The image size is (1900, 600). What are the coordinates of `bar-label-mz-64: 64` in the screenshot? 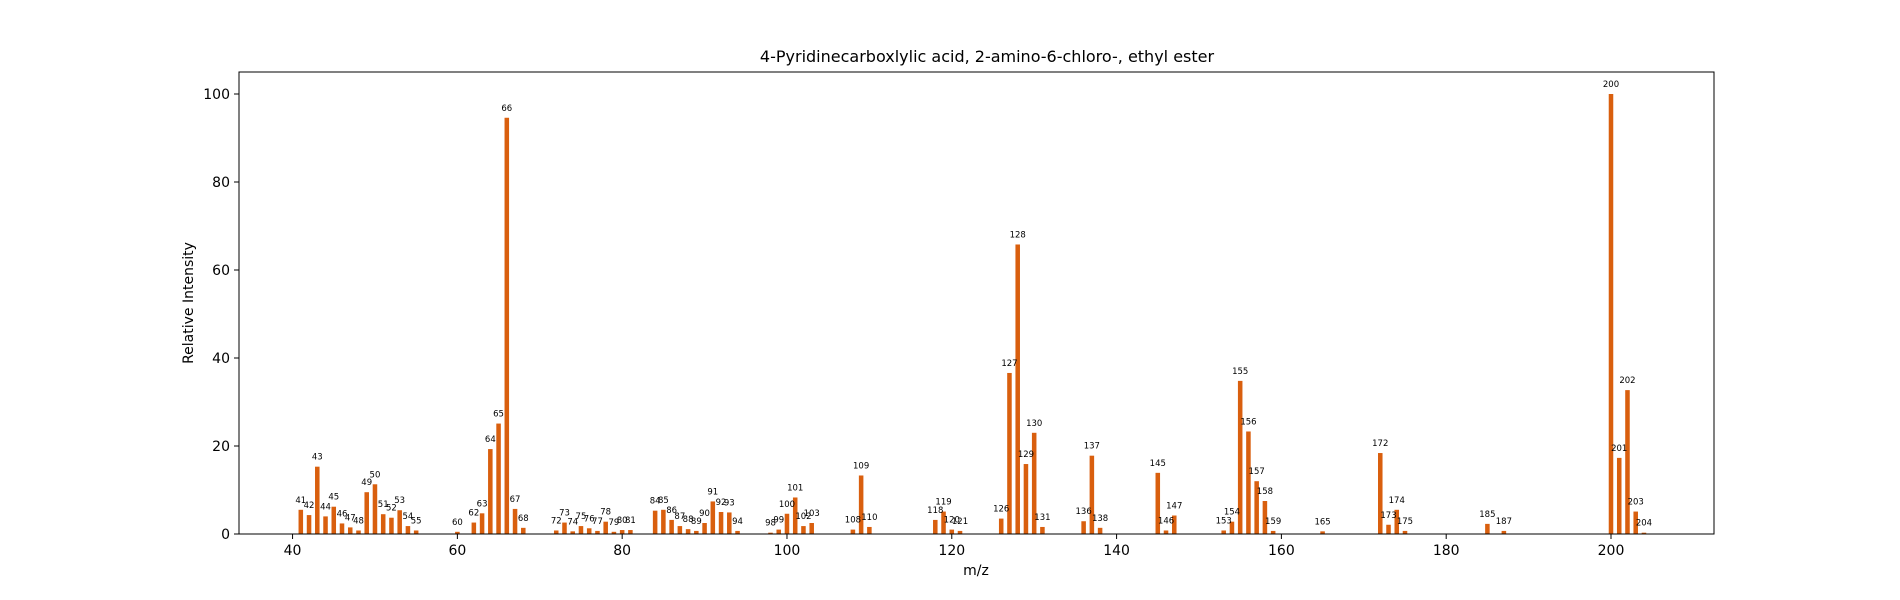 It's located at (490, 440).